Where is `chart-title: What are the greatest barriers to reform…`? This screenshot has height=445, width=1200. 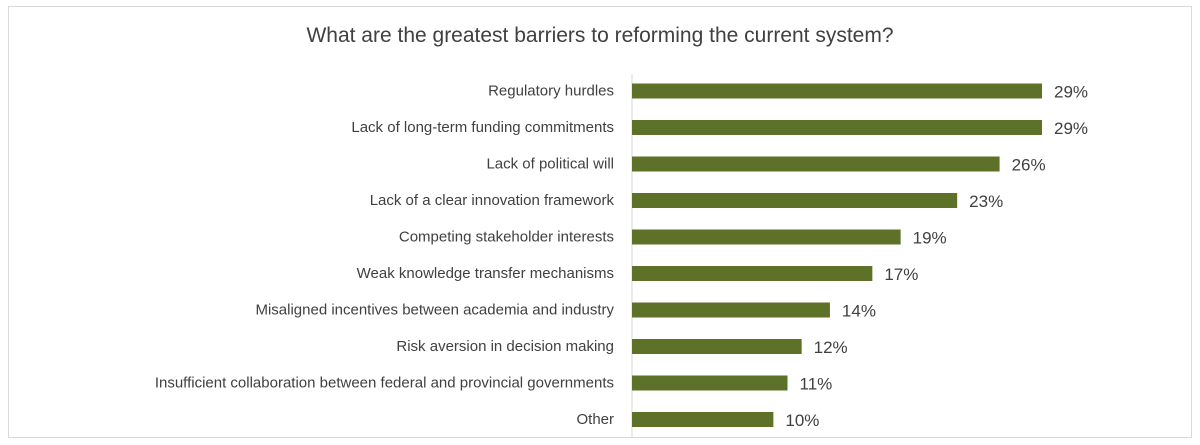 chart-title: What are the greatest barriers to reform… is located at coordinates (600, 35).